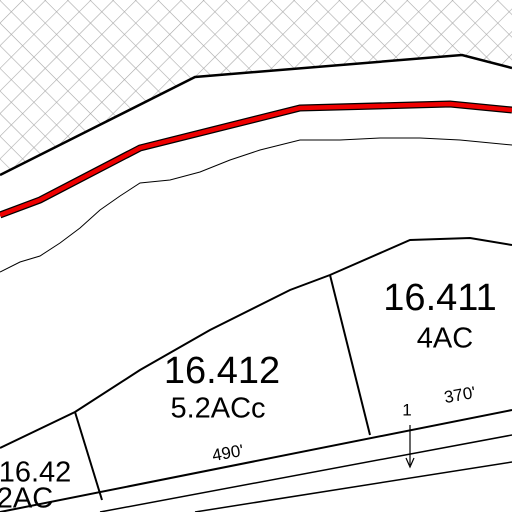 The width and height of the screenshot is (512, 512). Describe the element at coordinates (222, 371) in the screenshot. I see `parcel-id: 16.412` at that location.